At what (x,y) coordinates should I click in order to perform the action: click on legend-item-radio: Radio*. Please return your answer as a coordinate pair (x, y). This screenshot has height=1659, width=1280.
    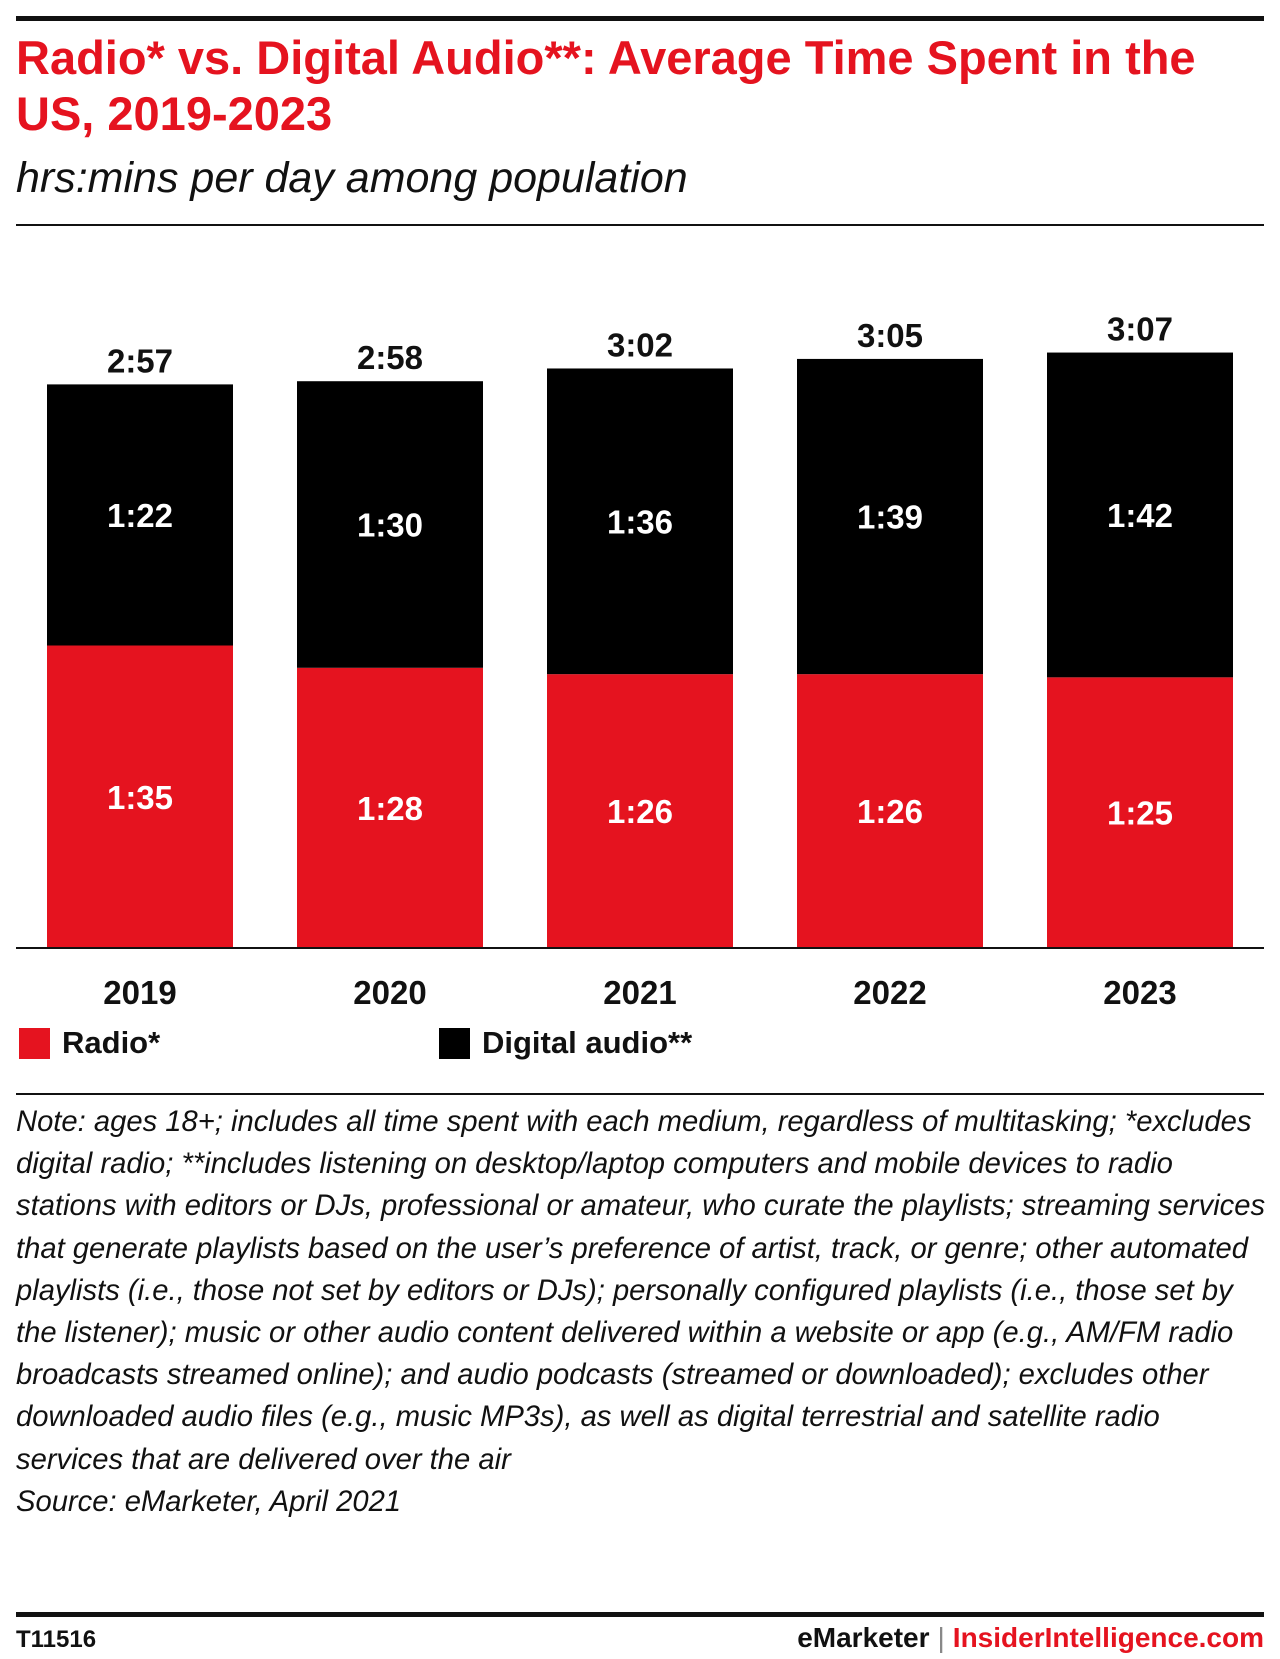
    Looking at the image, I should click on (89, 1043).